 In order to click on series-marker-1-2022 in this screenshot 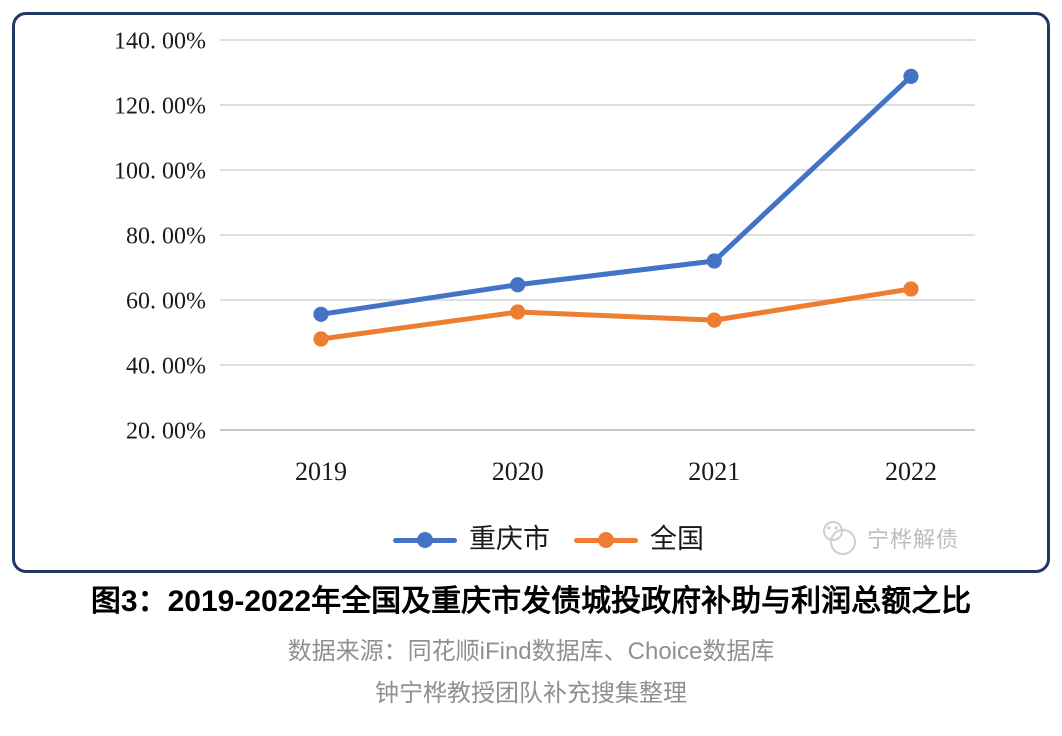, I will do `click(911, 289)`.